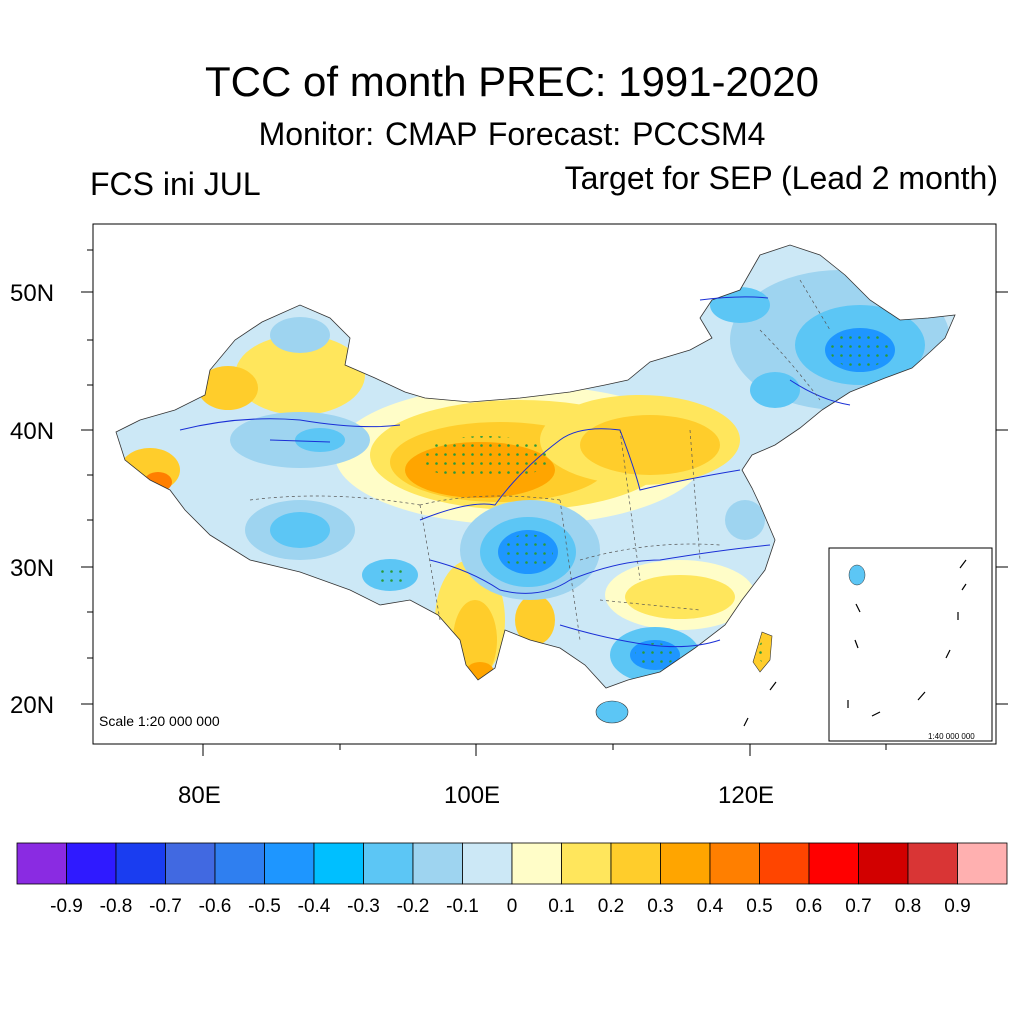 This screenshot has width=1024, height=1024. What do you see at coordinates (175, 184) in the screenshot?
I see `init-month-label: FCS ini JUL` at bounding box center [175, 184].